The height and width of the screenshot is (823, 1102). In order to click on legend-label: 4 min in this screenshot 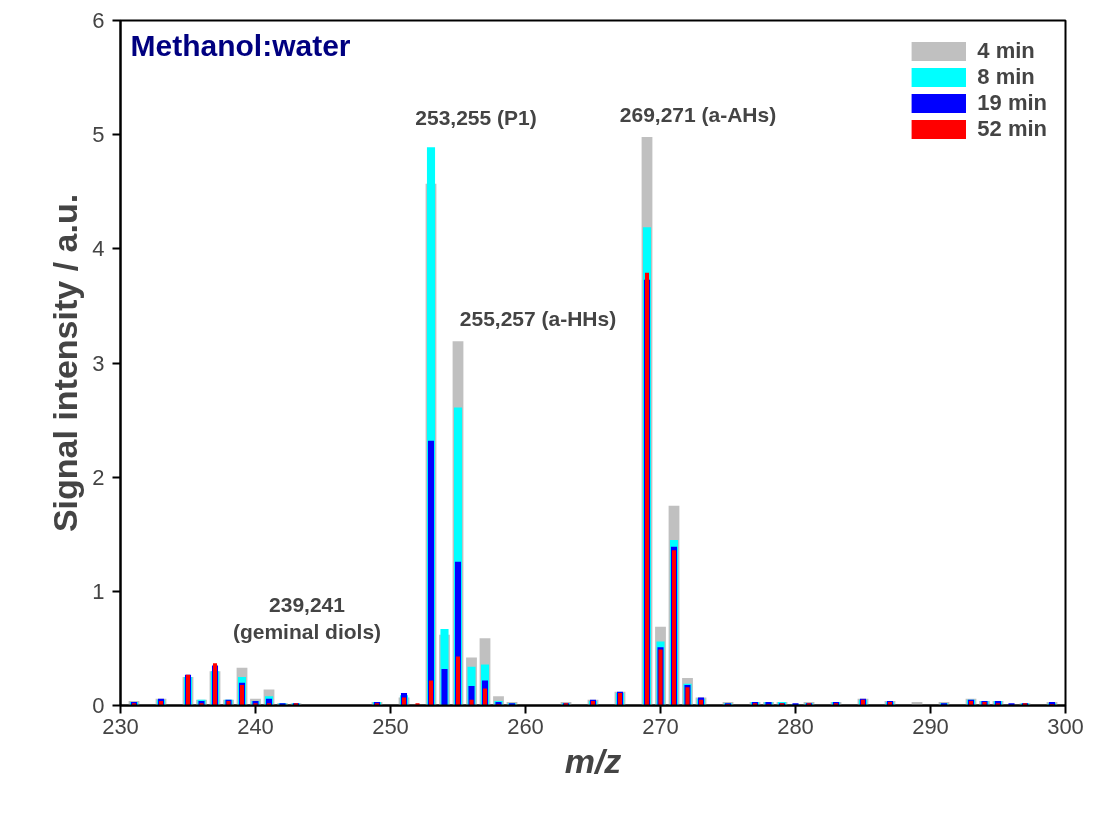, I will do `click(1006, 51)`.